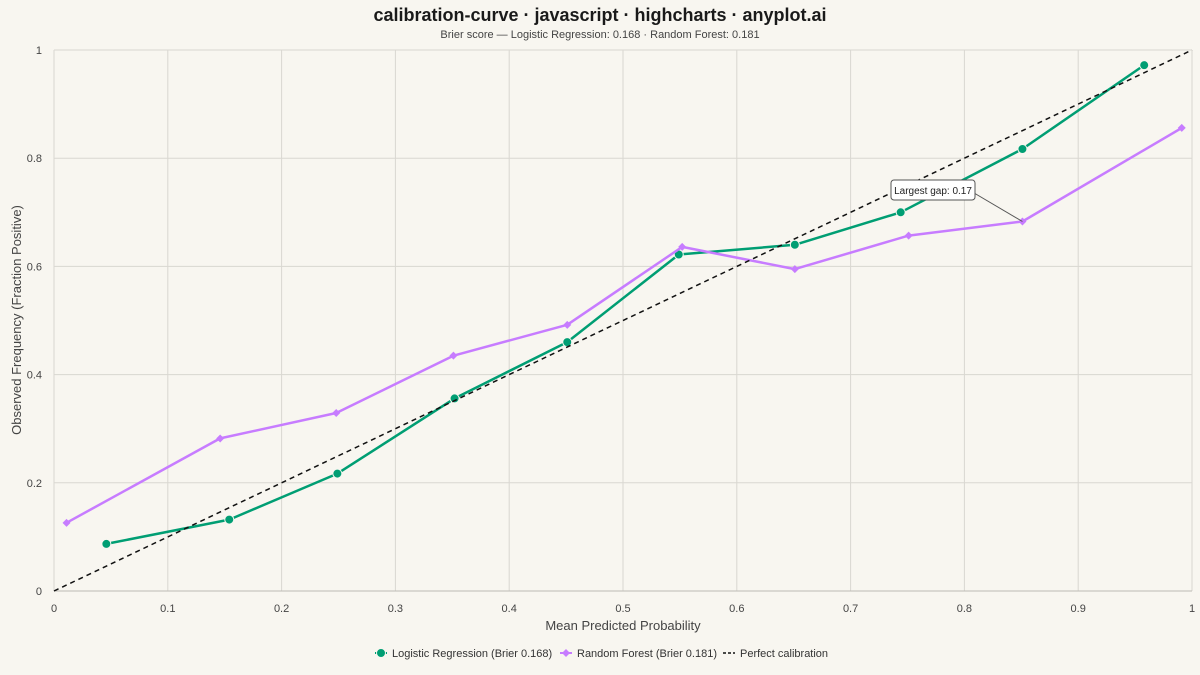 This screenshot has width=1200, height=675. I want to click on x-tick-label: 0.9, so click(1078, 609).